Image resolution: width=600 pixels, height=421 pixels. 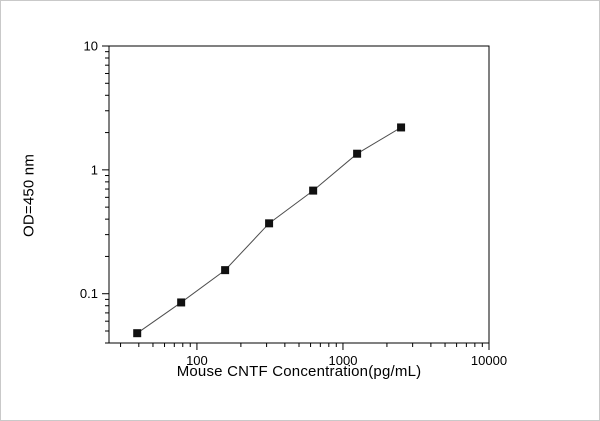 I want to click on svg-text: 1000, so click(x=343, y=360).